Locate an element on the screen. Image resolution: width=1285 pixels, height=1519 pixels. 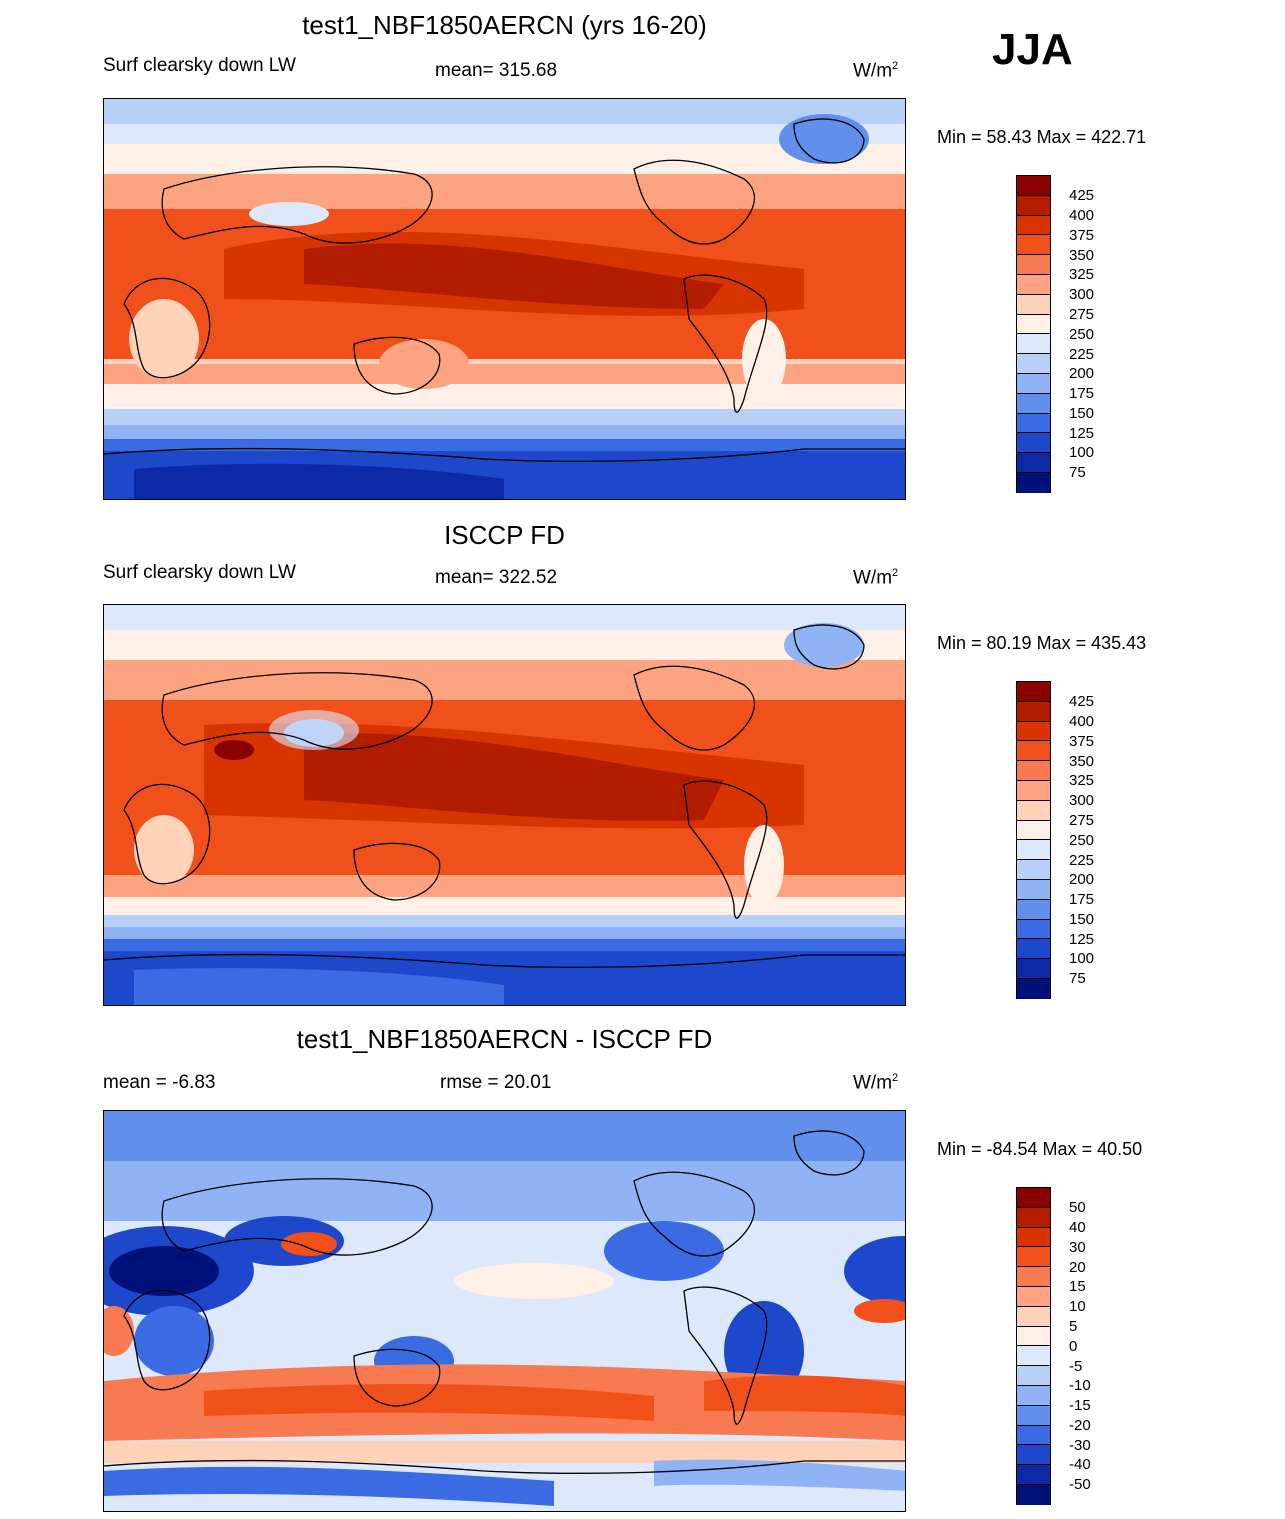
panel2-tick: 100 is located at coordinates (1082, 958).